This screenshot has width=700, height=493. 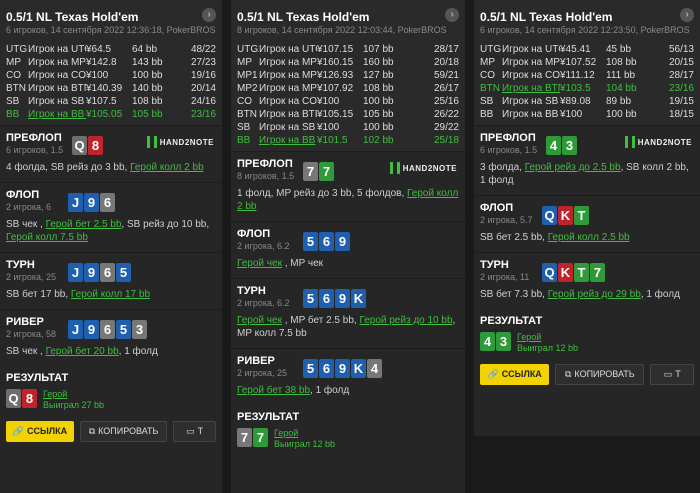 I want to click on player-stack: ¥160.15, so click(x=335, y=62).